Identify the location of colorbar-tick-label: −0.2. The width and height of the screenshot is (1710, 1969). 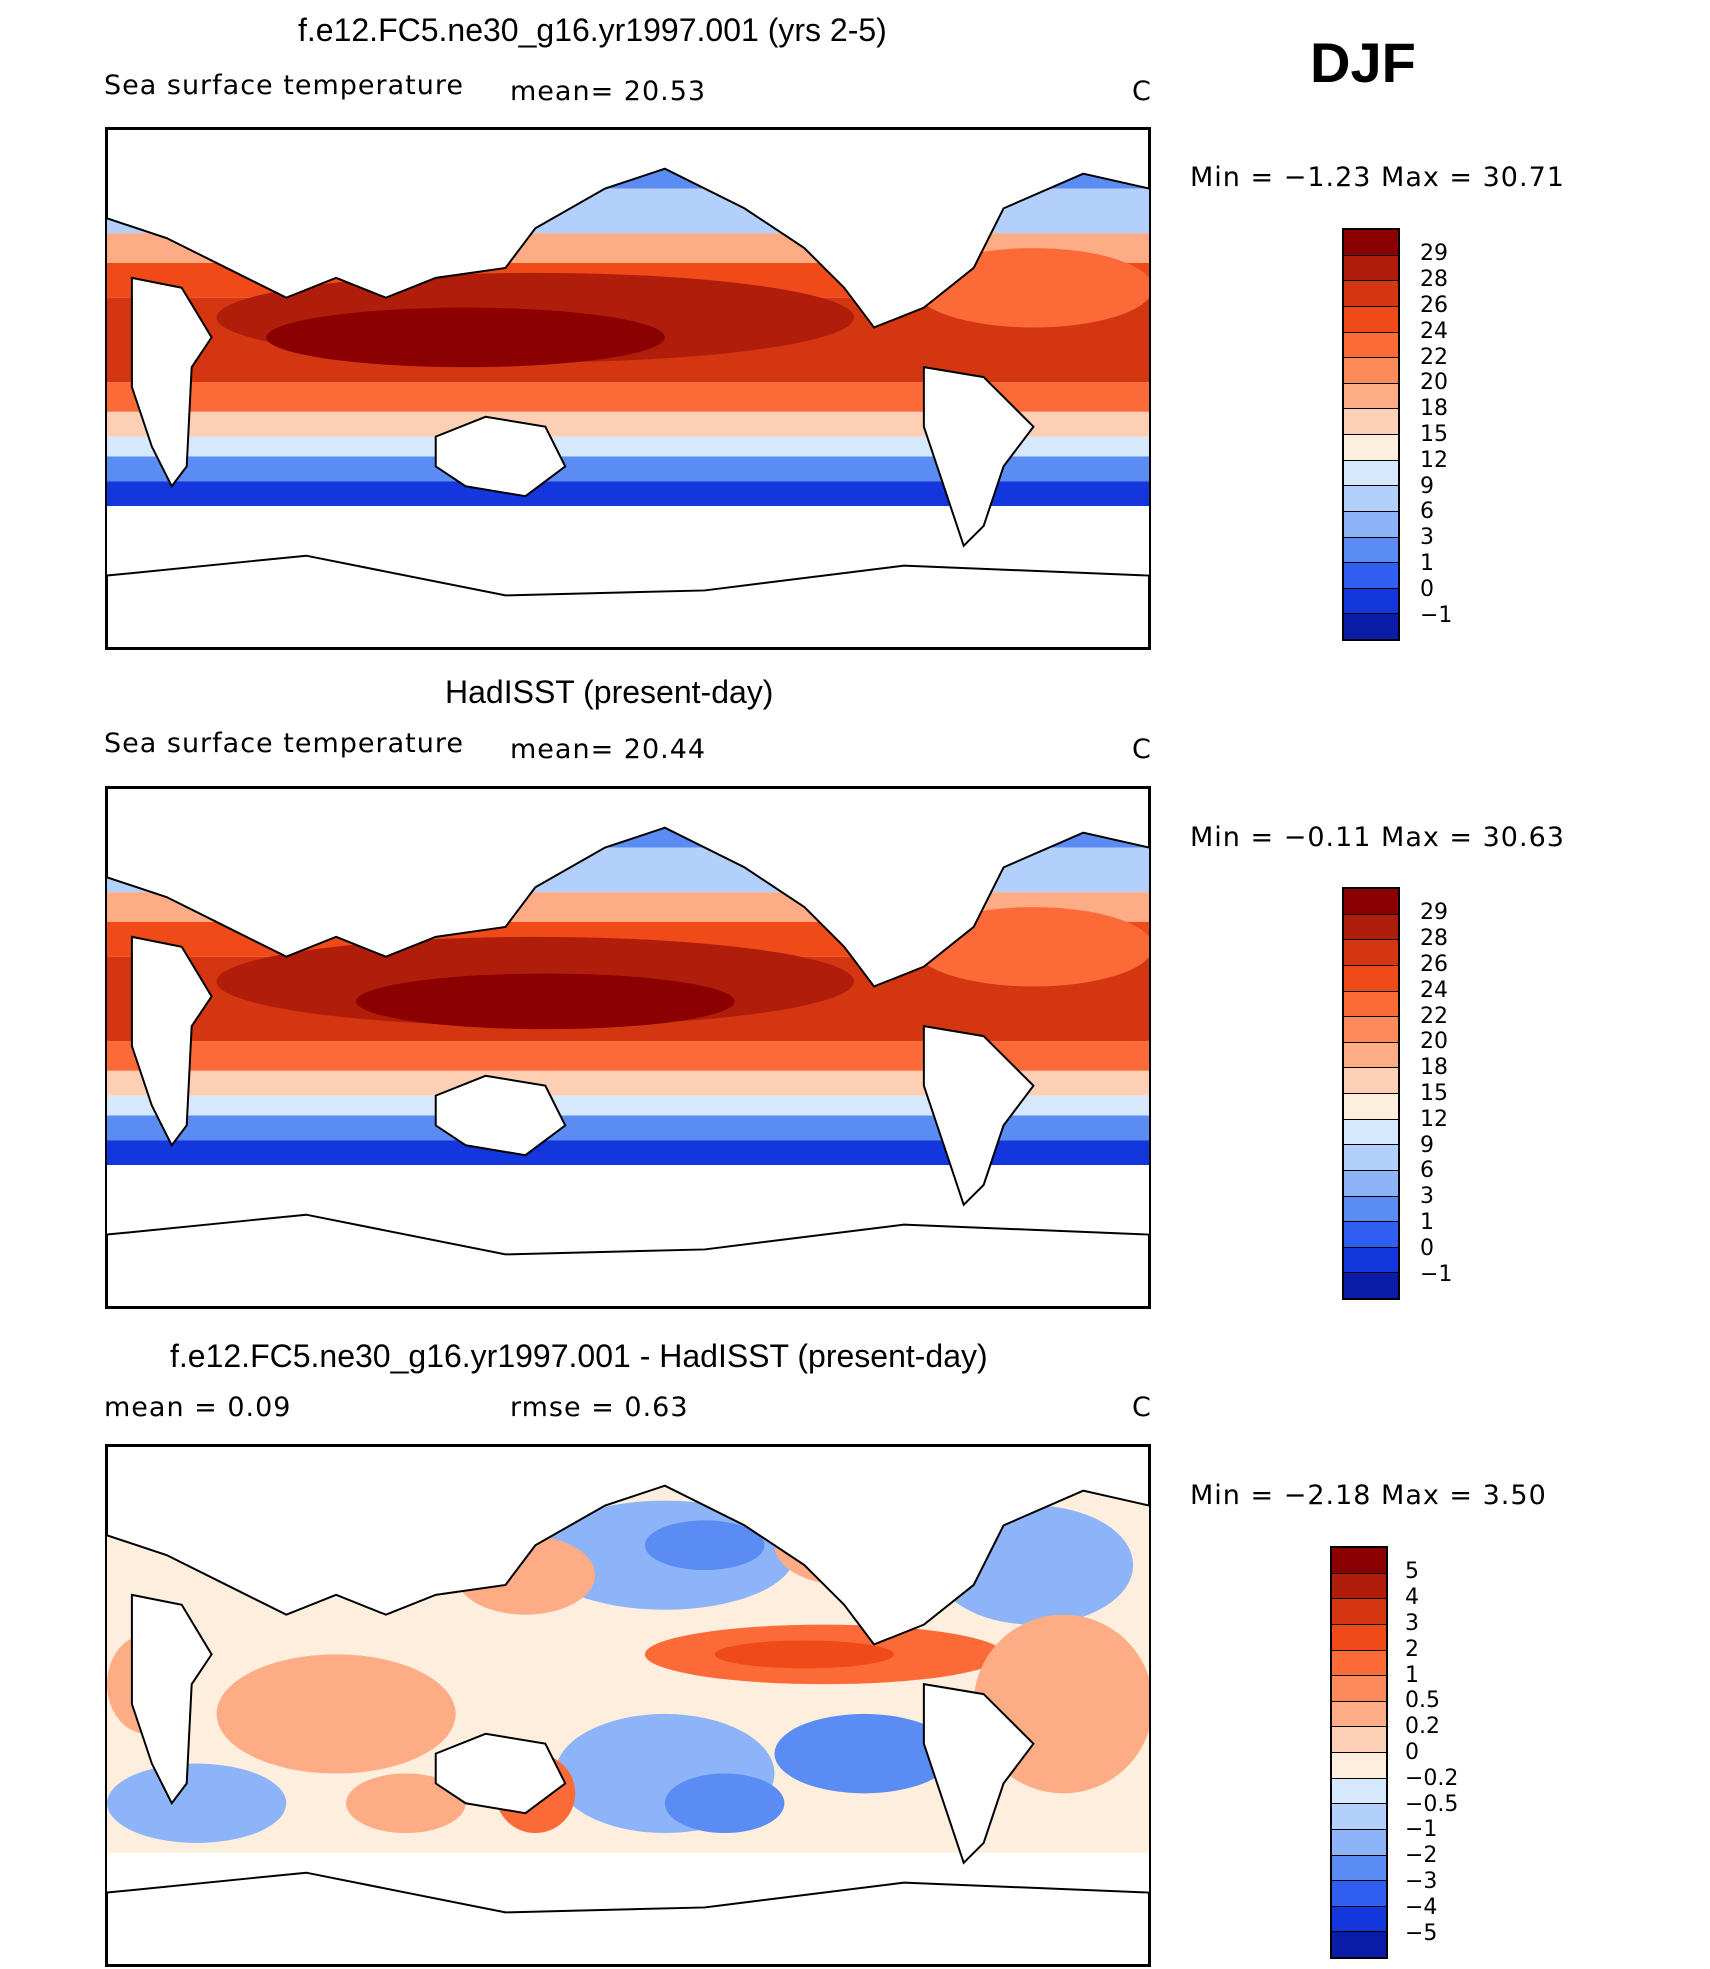
(1432, 1778).